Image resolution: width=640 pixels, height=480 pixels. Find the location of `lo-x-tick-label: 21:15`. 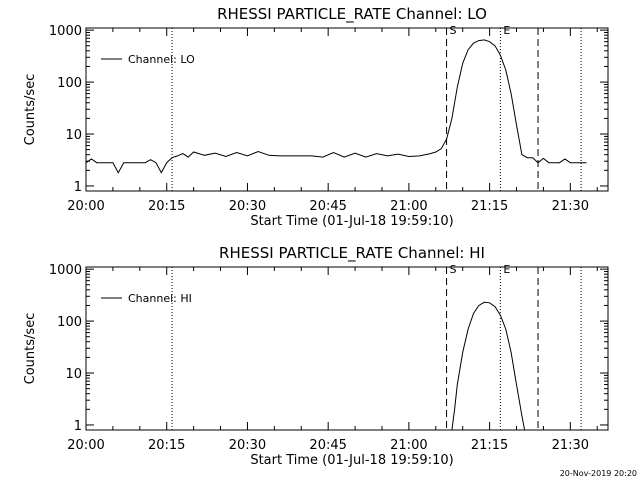

lo-x-tick-label: 21:15 is located at coordinates (489, 206).